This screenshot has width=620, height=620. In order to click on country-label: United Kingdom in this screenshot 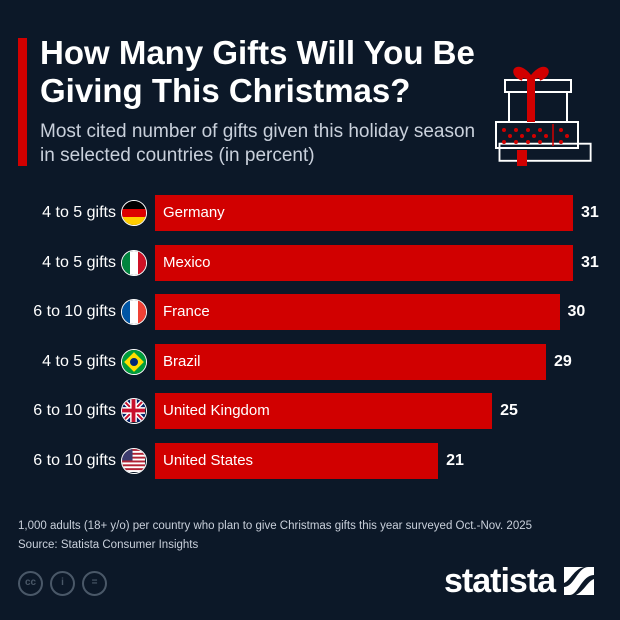, I will do `click(216, 411)`.